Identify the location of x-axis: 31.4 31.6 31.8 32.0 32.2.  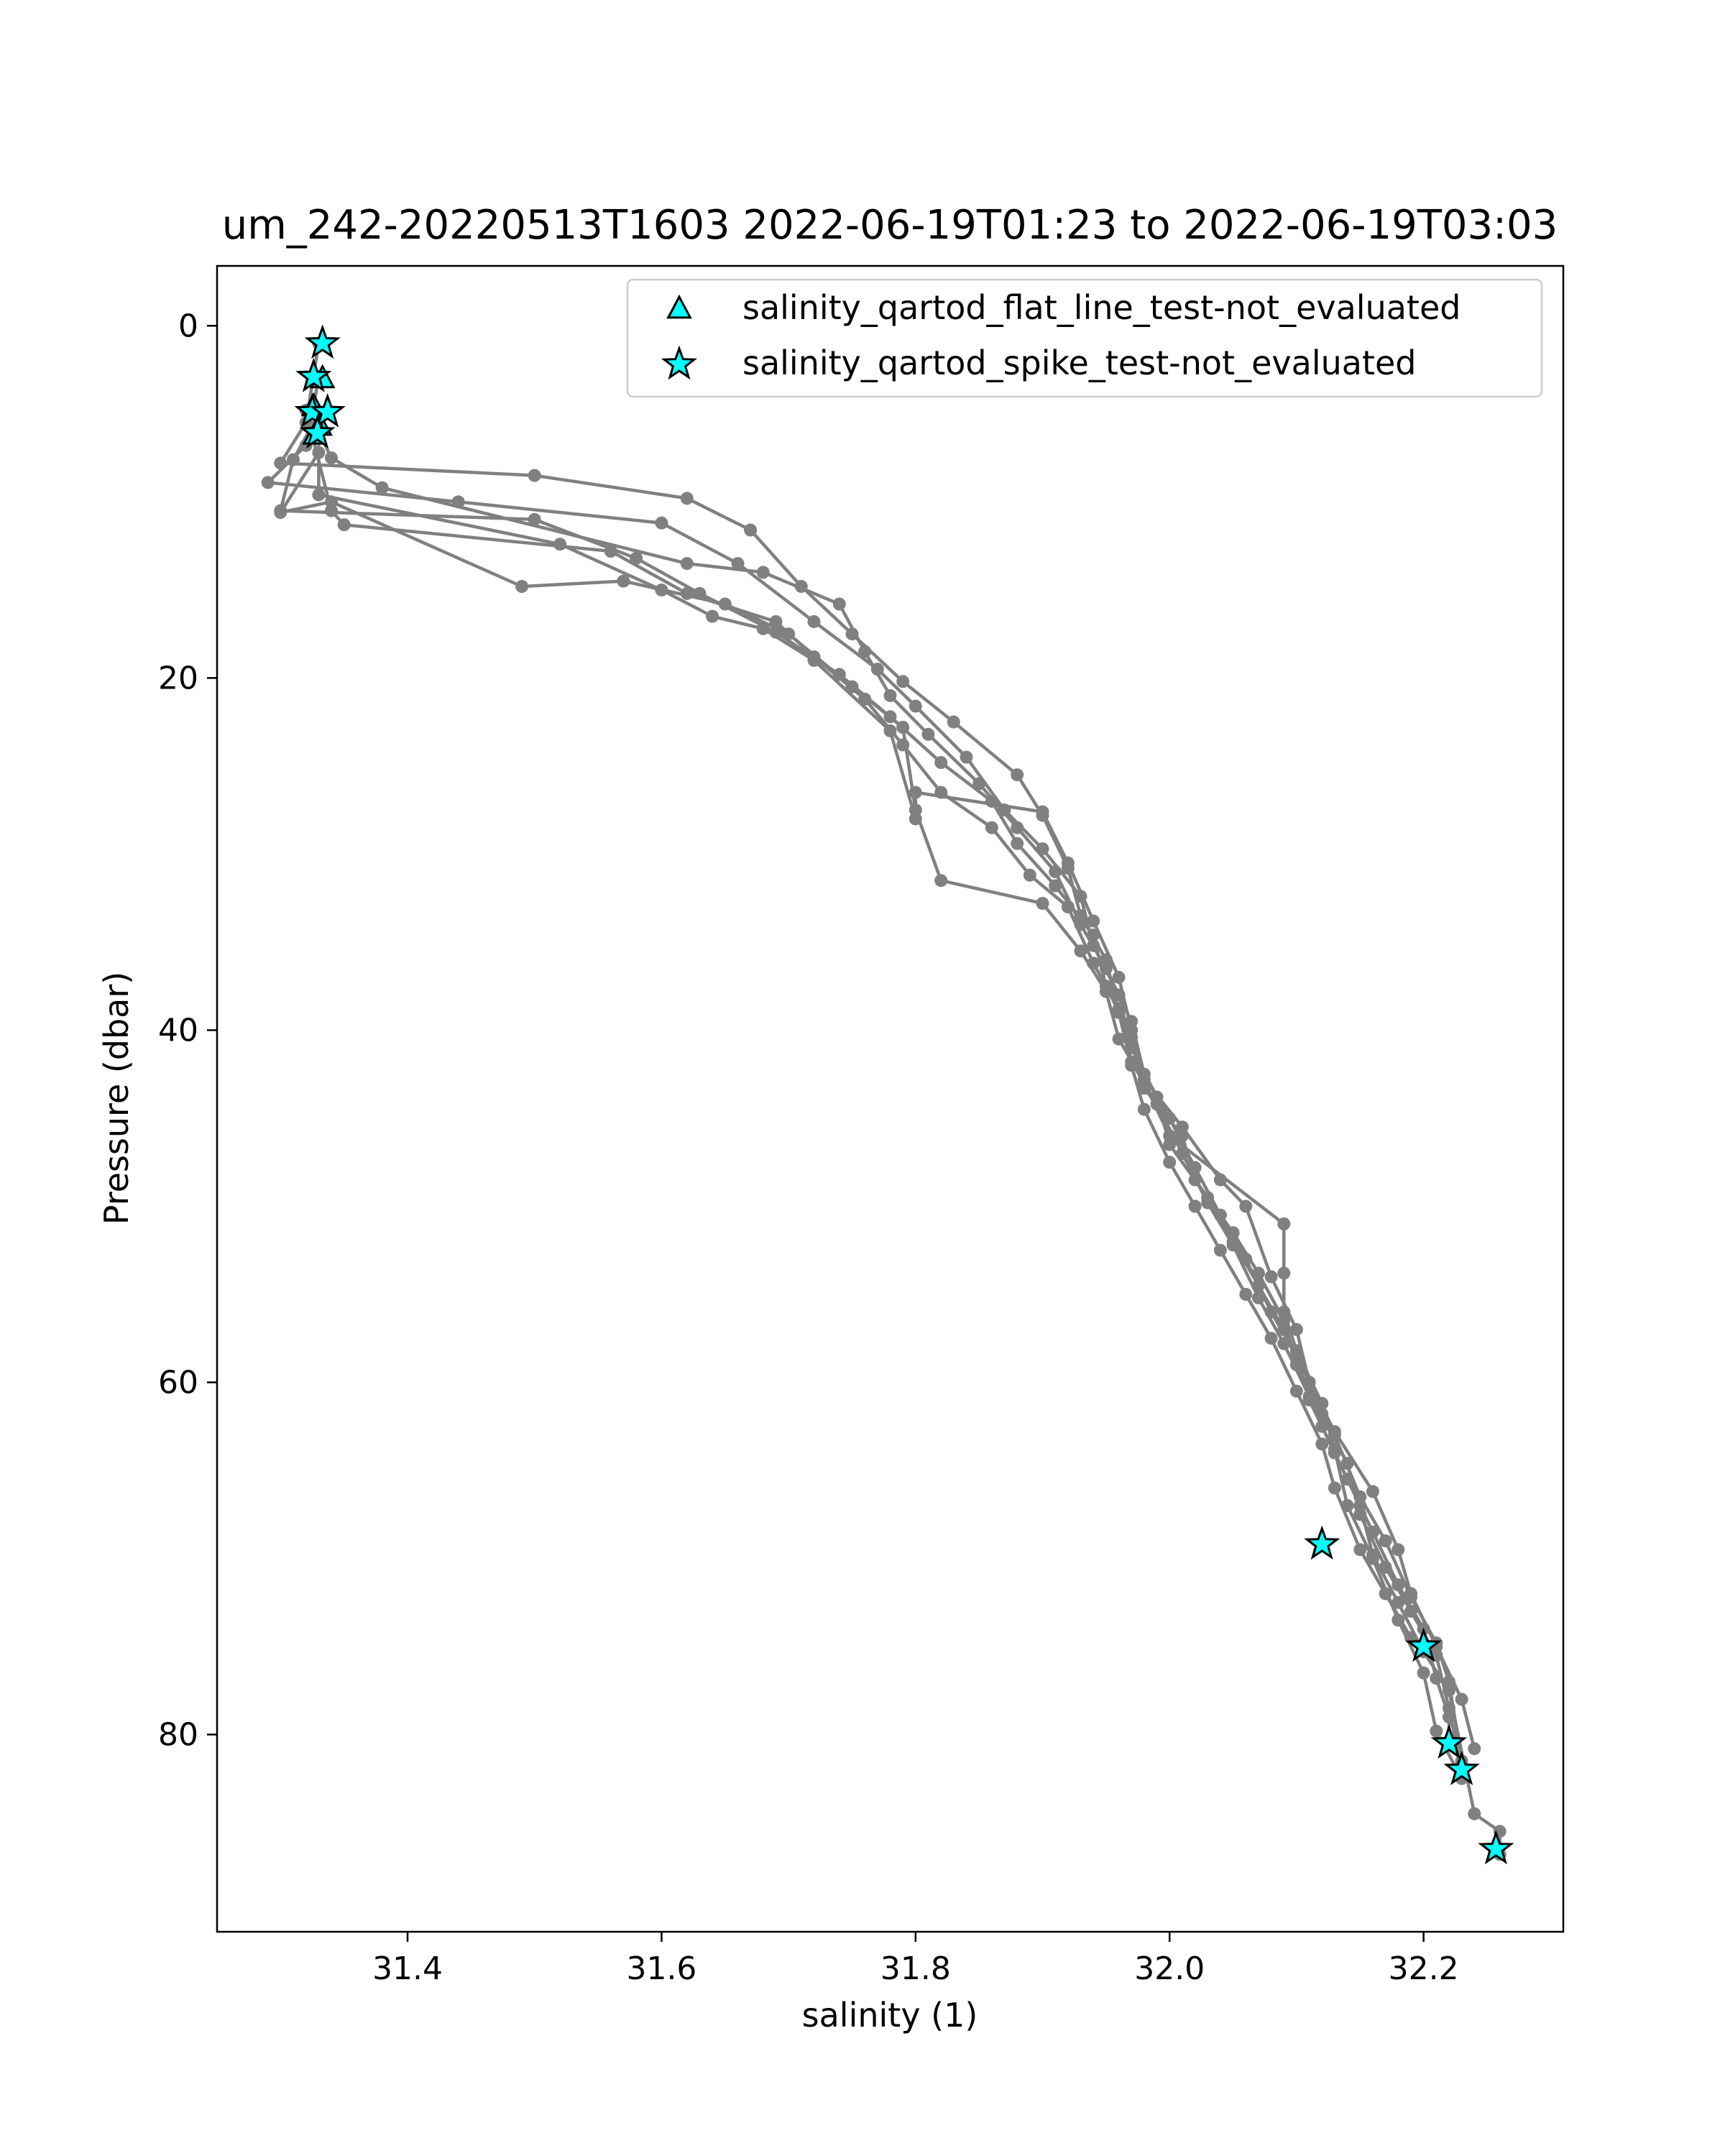
(915, 1959).